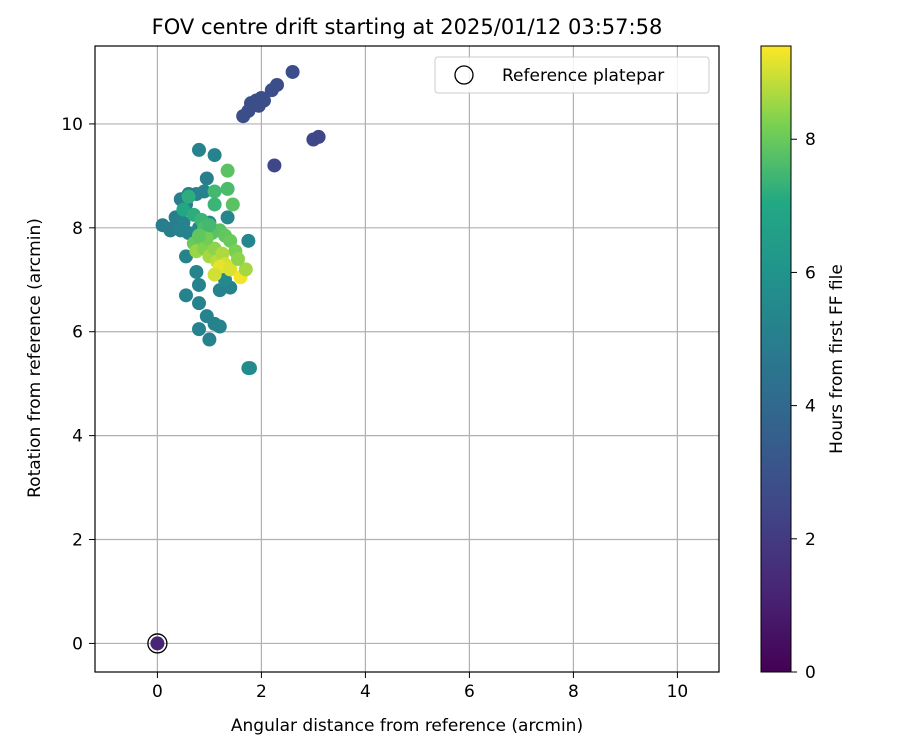  What do you see at coordinates (810, 140) in the screenshot?
I see `colorbar-tick-label: 8` at bounding box center [810, 140].